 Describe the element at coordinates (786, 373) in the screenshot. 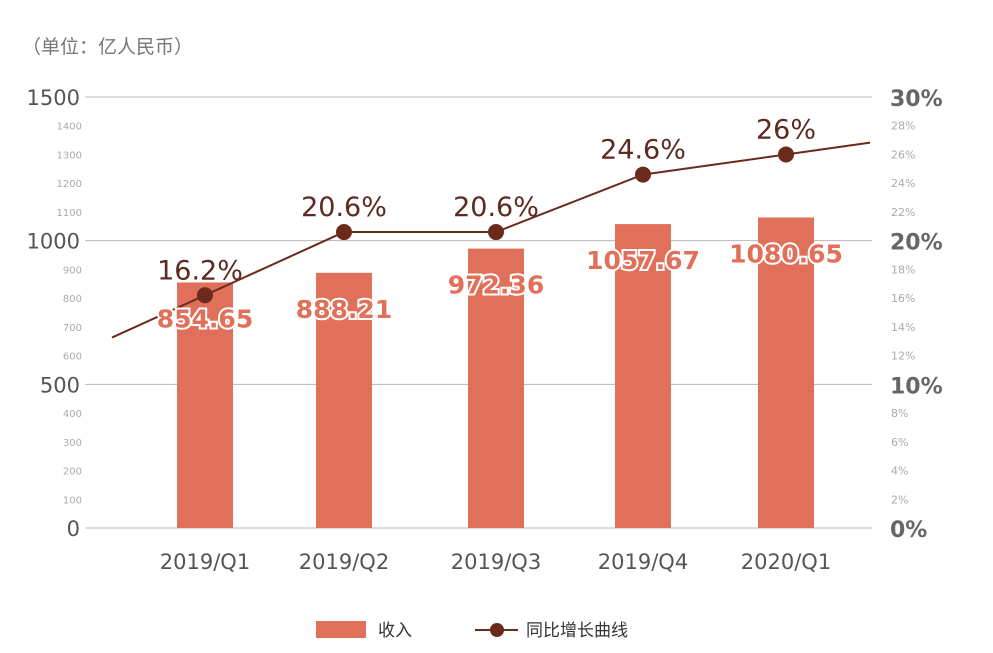

I see `bar-2020/Q1` at that location.